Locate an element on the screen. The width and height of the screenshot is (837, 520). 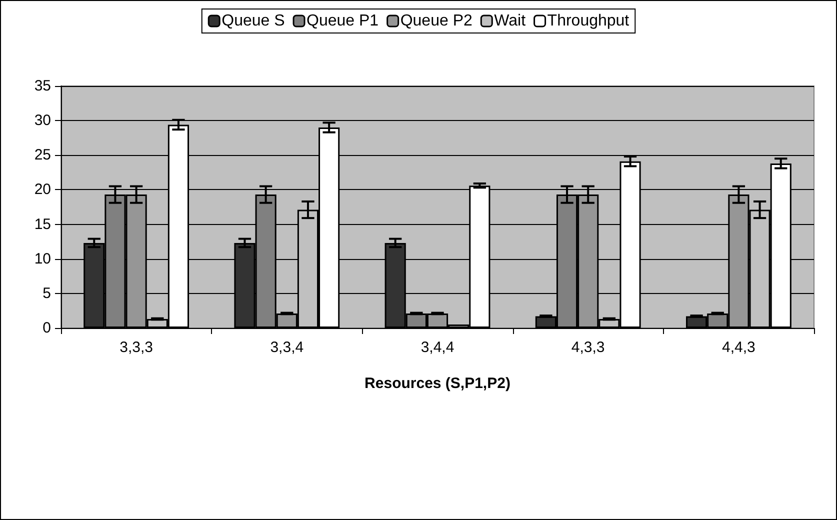
legend-label: Queue P2 is located at coordinates (436, 21).